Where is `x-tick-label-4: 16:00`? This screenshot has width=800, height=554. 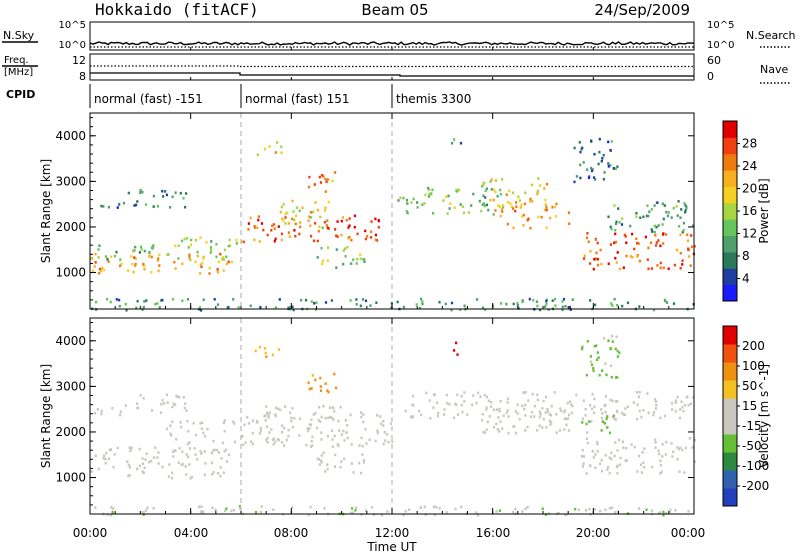 x-tick-label-4: 16:00 is located at coordinates (493, 533).